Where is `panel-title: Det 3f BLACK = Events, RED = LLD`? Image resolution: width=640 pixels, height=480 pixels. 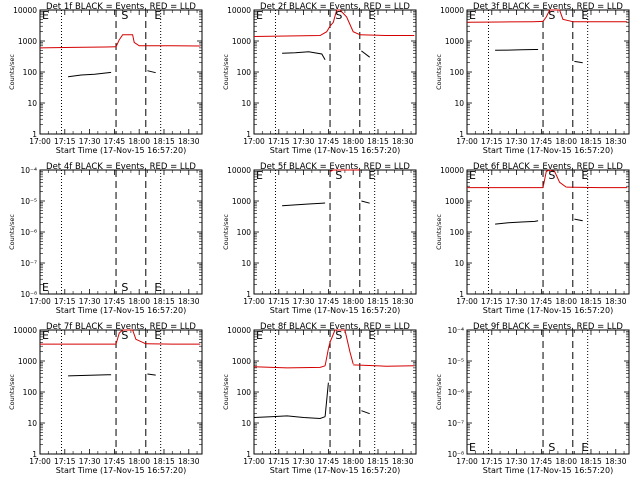
panel-title: Det 3f BLACK = Events, RED = LLD is located at coordinates (548, 7).